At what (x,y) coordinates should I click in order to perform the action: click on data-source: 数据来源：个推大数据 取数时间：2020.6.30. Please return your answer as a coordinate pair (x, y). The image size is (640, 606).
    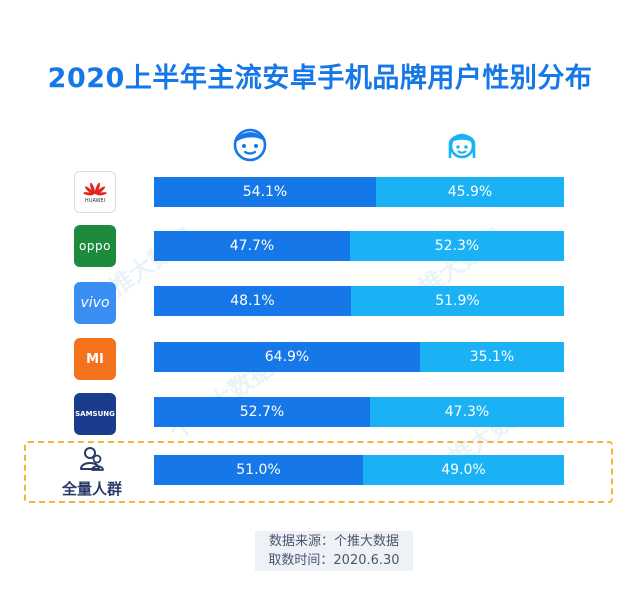
    Looking at the image, I should click on (334, 551).